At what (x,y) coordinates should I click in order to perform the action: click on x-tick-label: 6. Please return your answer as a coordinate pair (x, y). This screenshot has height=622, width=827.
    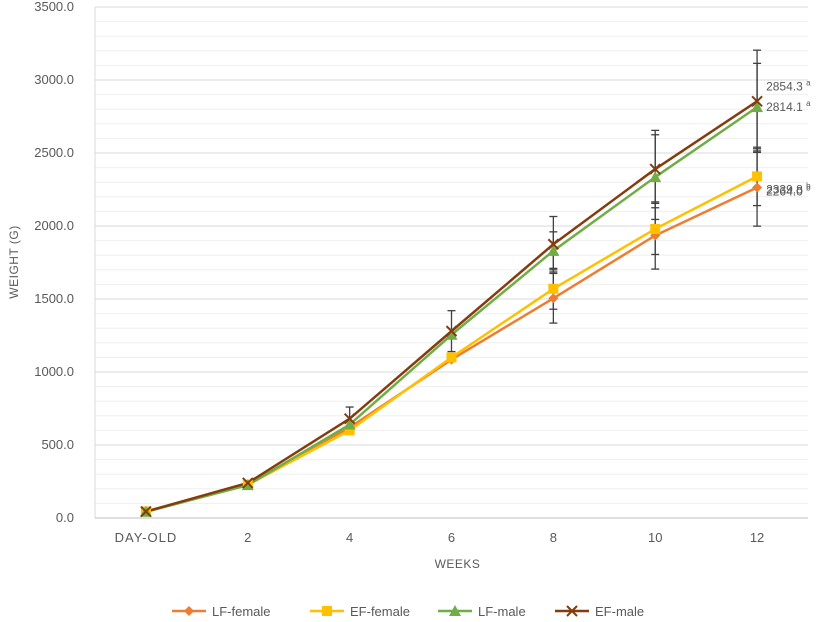
    Looking at the image, I should click on (451, 537).